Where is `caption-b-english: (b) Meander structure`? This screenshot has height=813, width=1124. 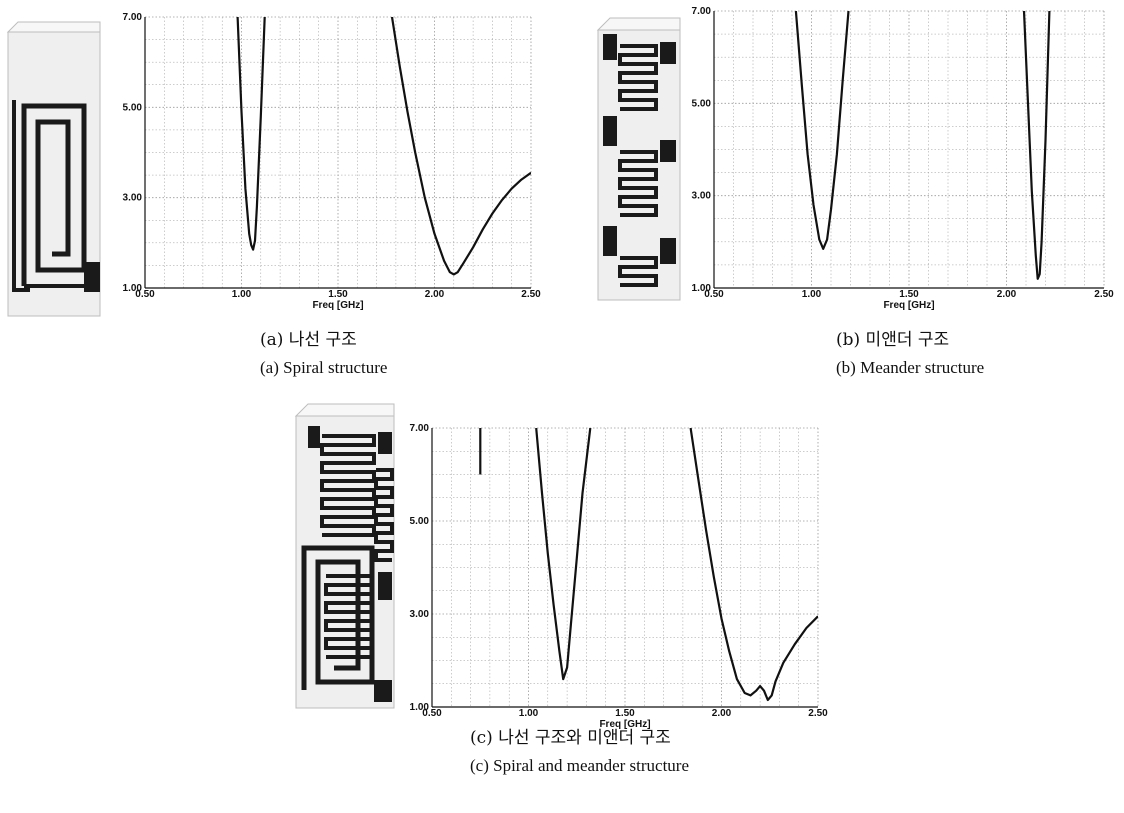
caption-b-english: (b) Meander structure is located at coordinates (910, 367).